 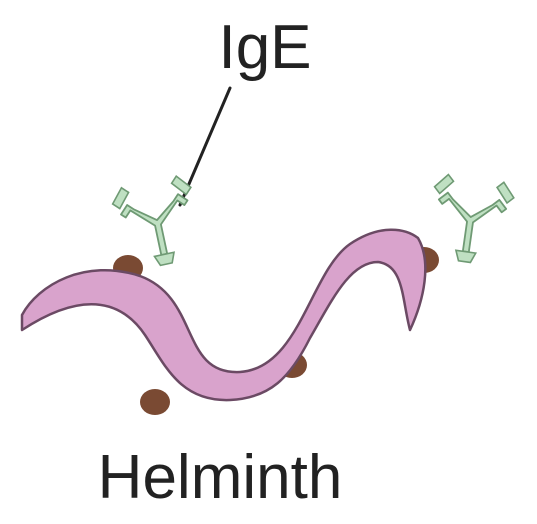 What do you see at coordinates (220, 477) in the screenshot?
I see `helminth-label: Helminth` at bounding box center [220, 477].